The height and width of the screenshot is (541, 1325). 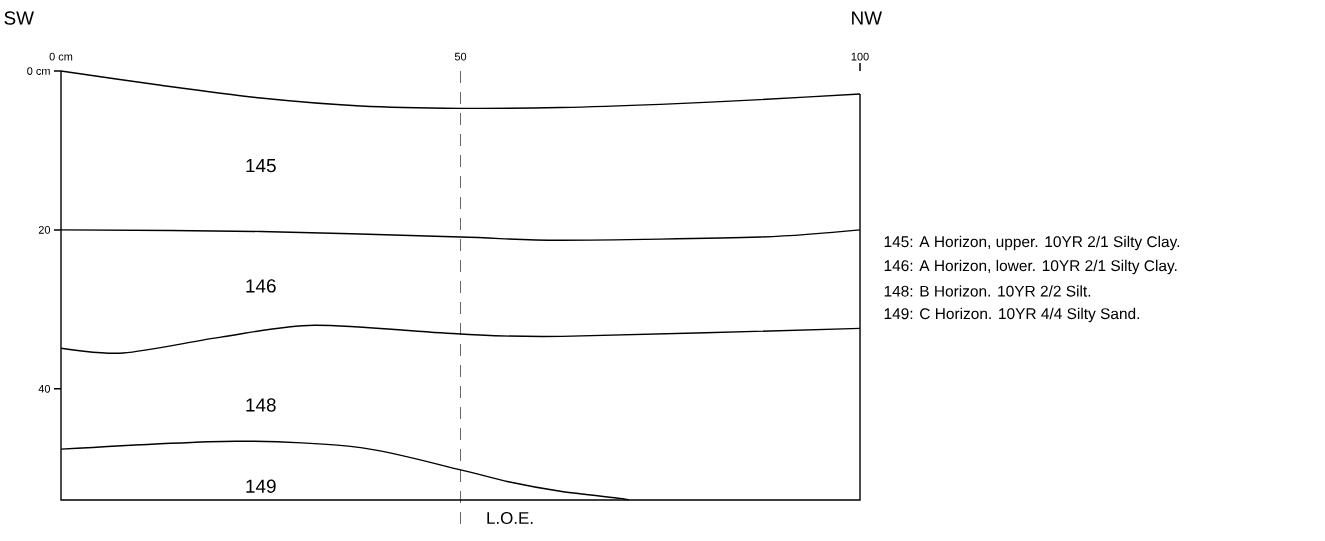 I want to click on y-tick-label: 40, so click(x=44, y=388).